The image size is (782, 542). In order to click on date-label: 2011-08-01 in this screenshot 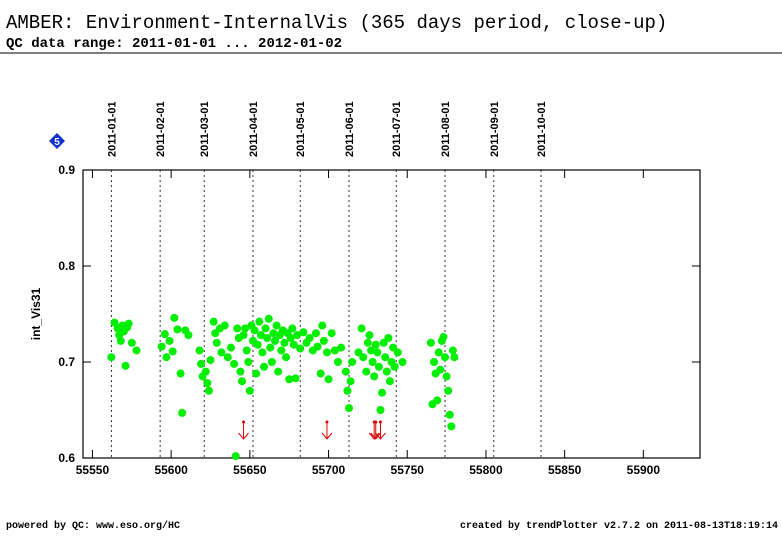, I will do `click(446, 129)`.